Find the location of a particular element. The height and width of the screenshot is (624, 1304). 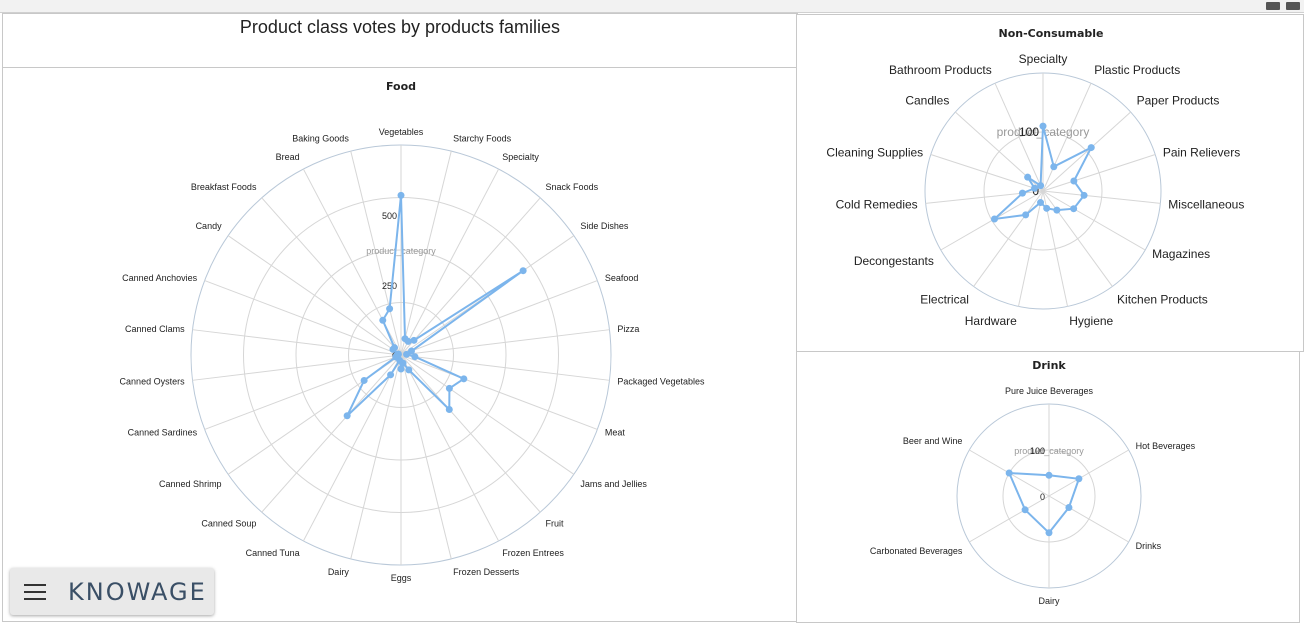

category-label: Packaged Vegetables is located at coordinates (661, 381).